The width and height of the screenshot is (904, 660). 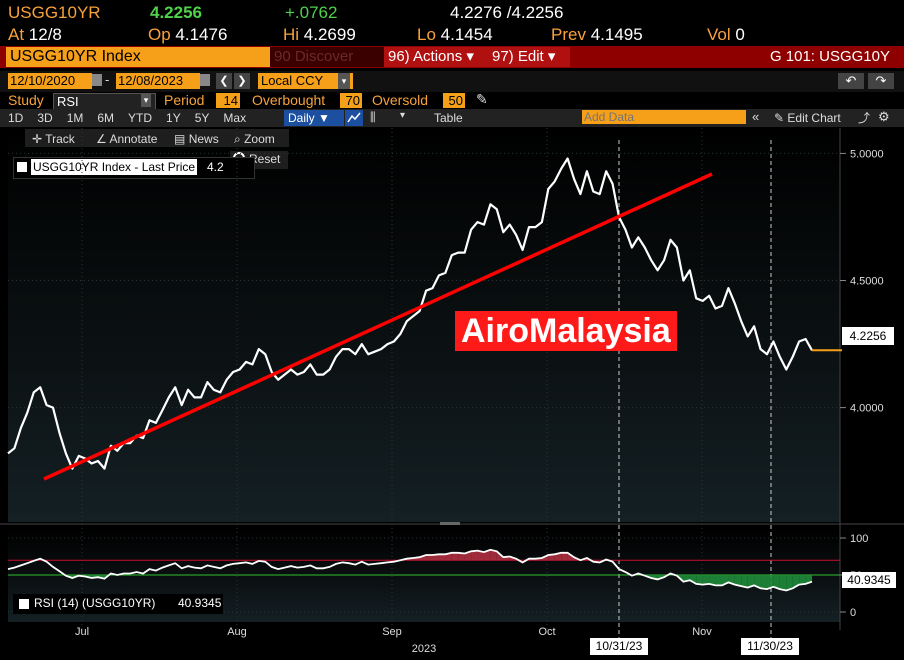 What do you see at coordinates (454, 100) in the screenshot?
I see `oversold-input: 50` at bounding box center [454, 100].